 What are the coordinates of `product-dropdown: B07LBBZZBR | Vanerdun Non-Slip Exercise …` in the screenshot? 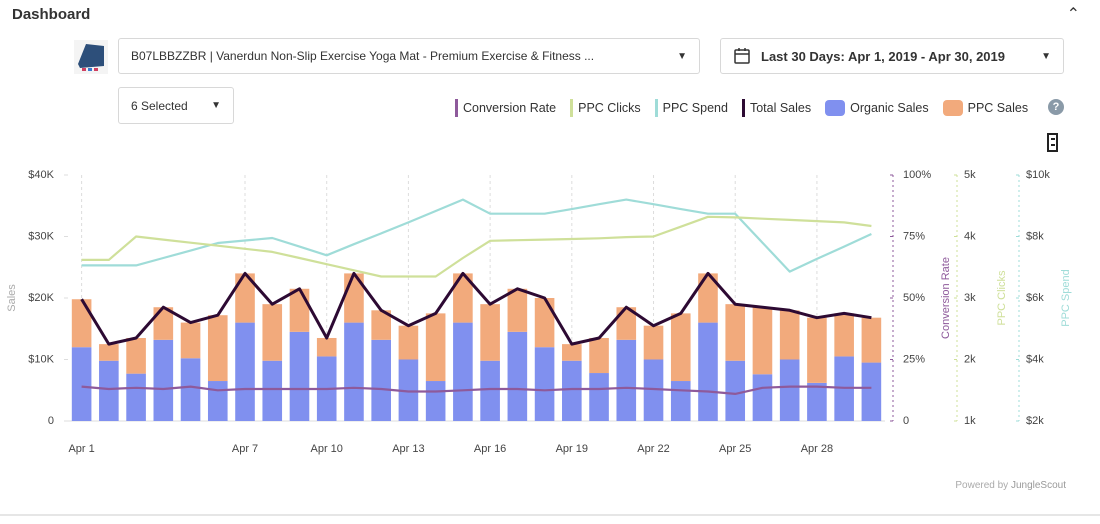 It's located at (409, 56).